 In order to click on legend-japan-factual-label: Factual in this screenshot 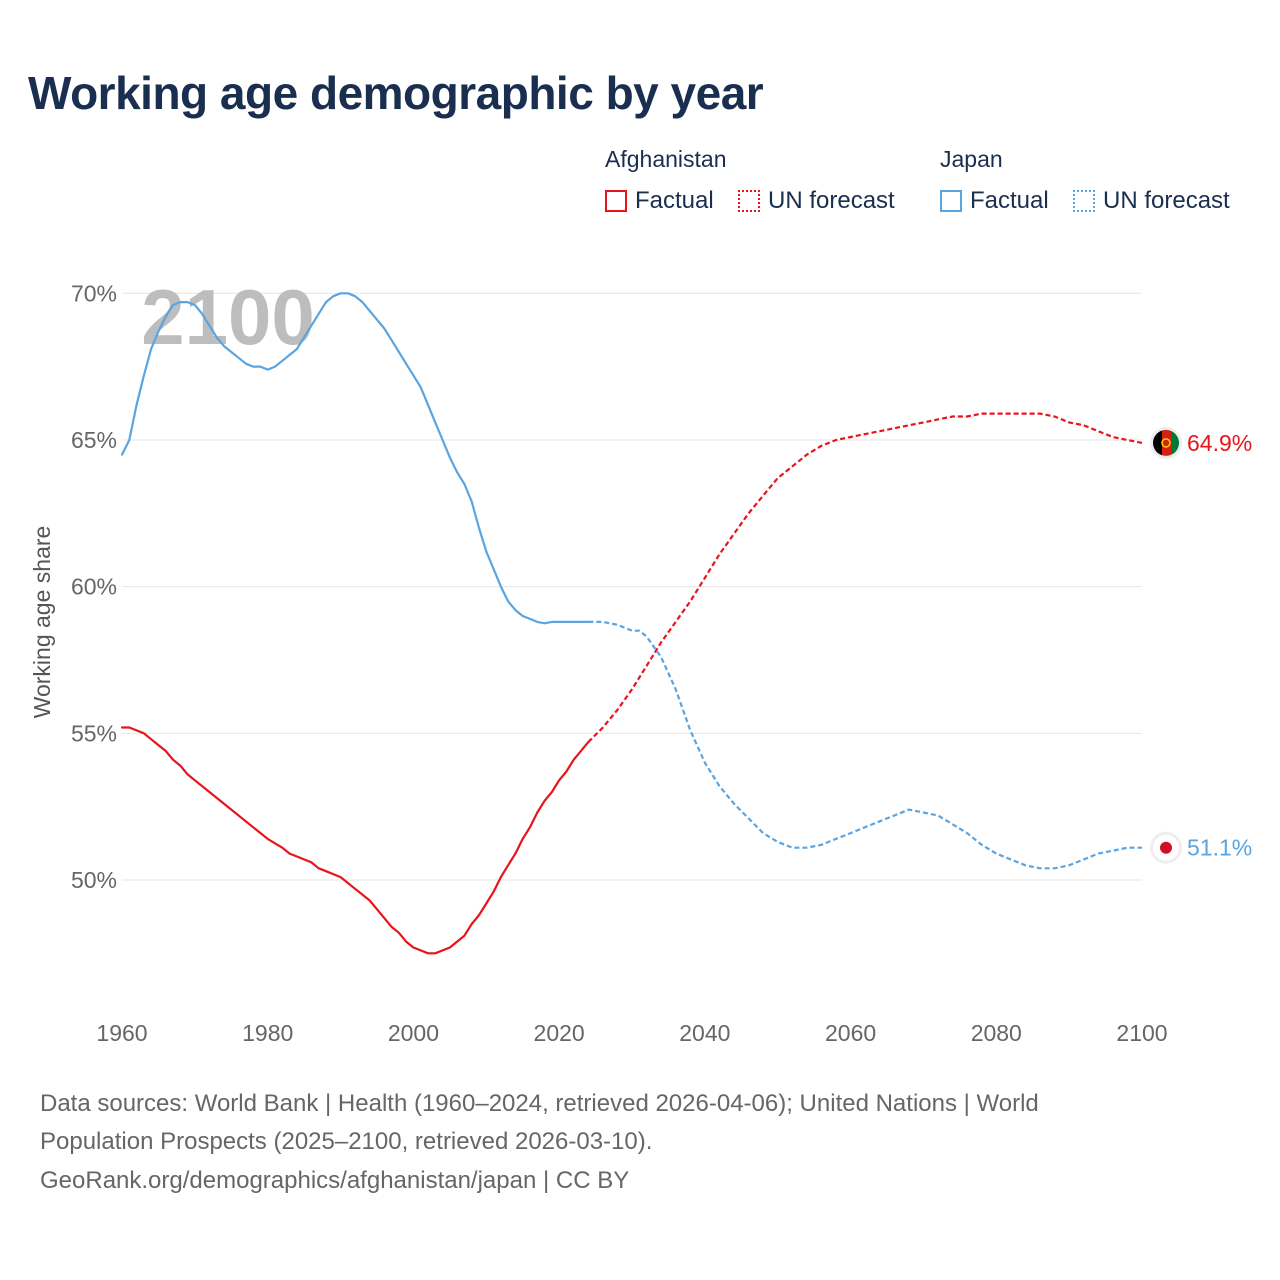, I will do `click(1009, 200)`.